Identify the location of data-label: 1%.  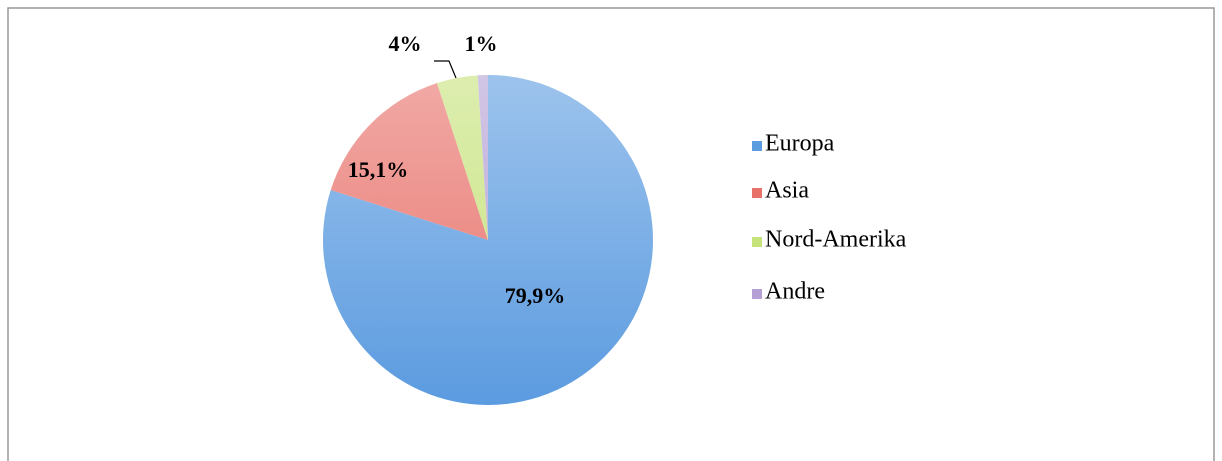
(481, 43).